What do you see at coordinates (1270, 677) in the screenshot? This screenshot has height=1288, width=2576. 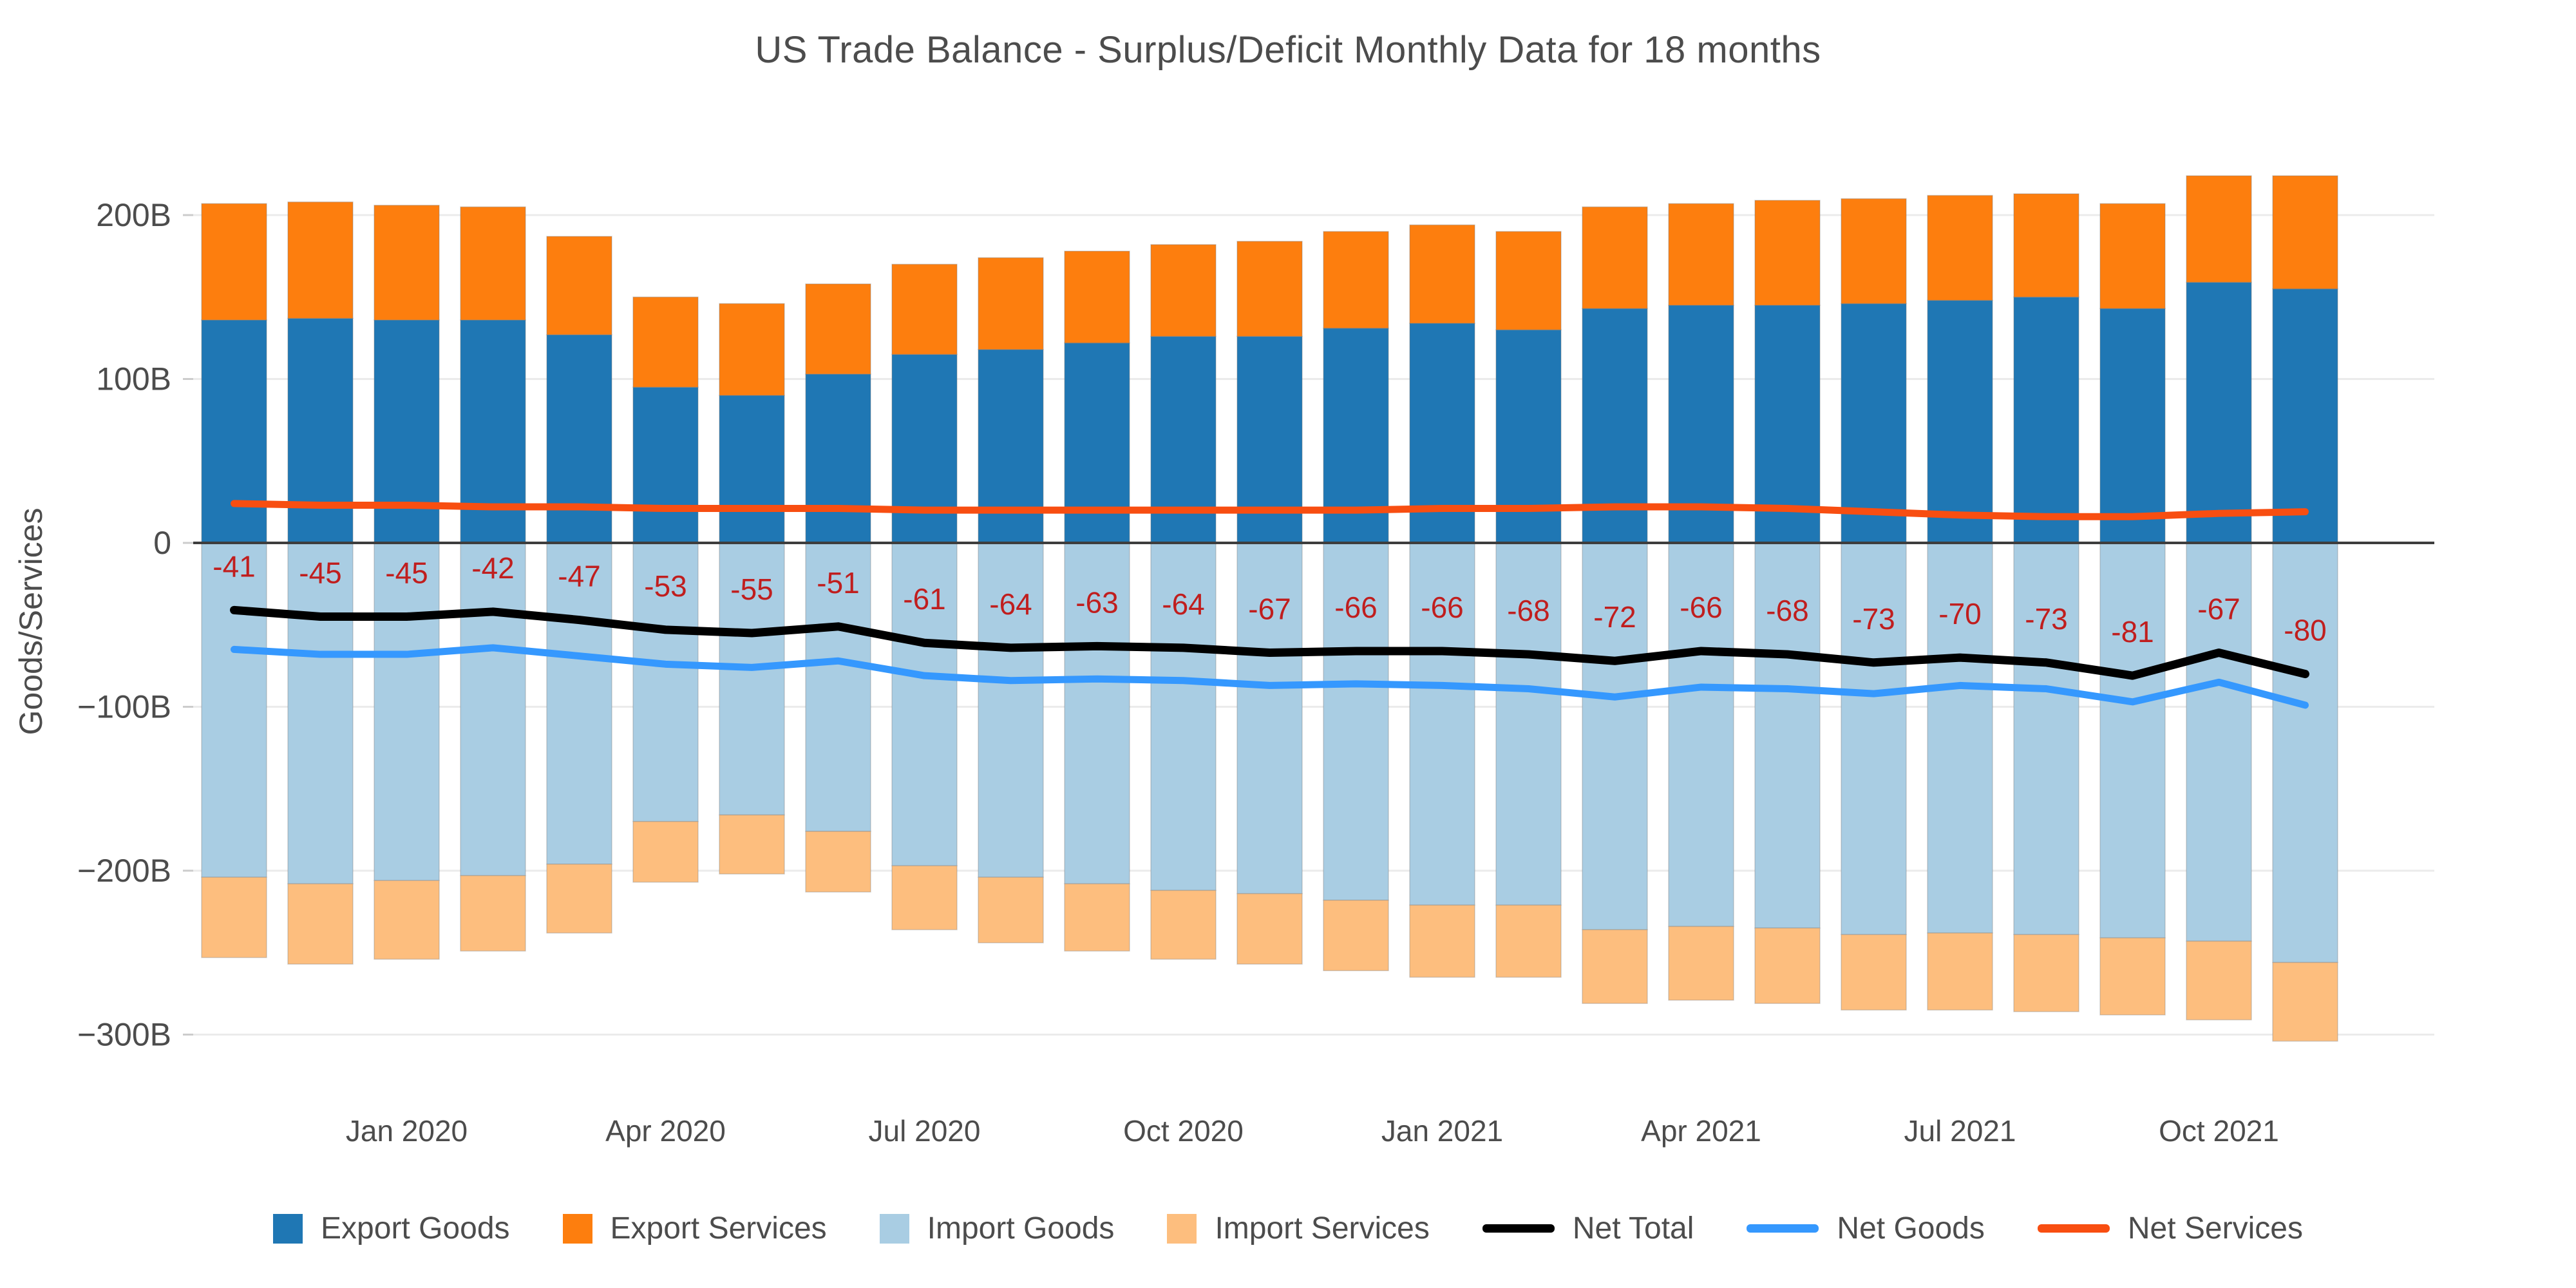 I see `net-goods-line` at bounding box center [1270, 677].